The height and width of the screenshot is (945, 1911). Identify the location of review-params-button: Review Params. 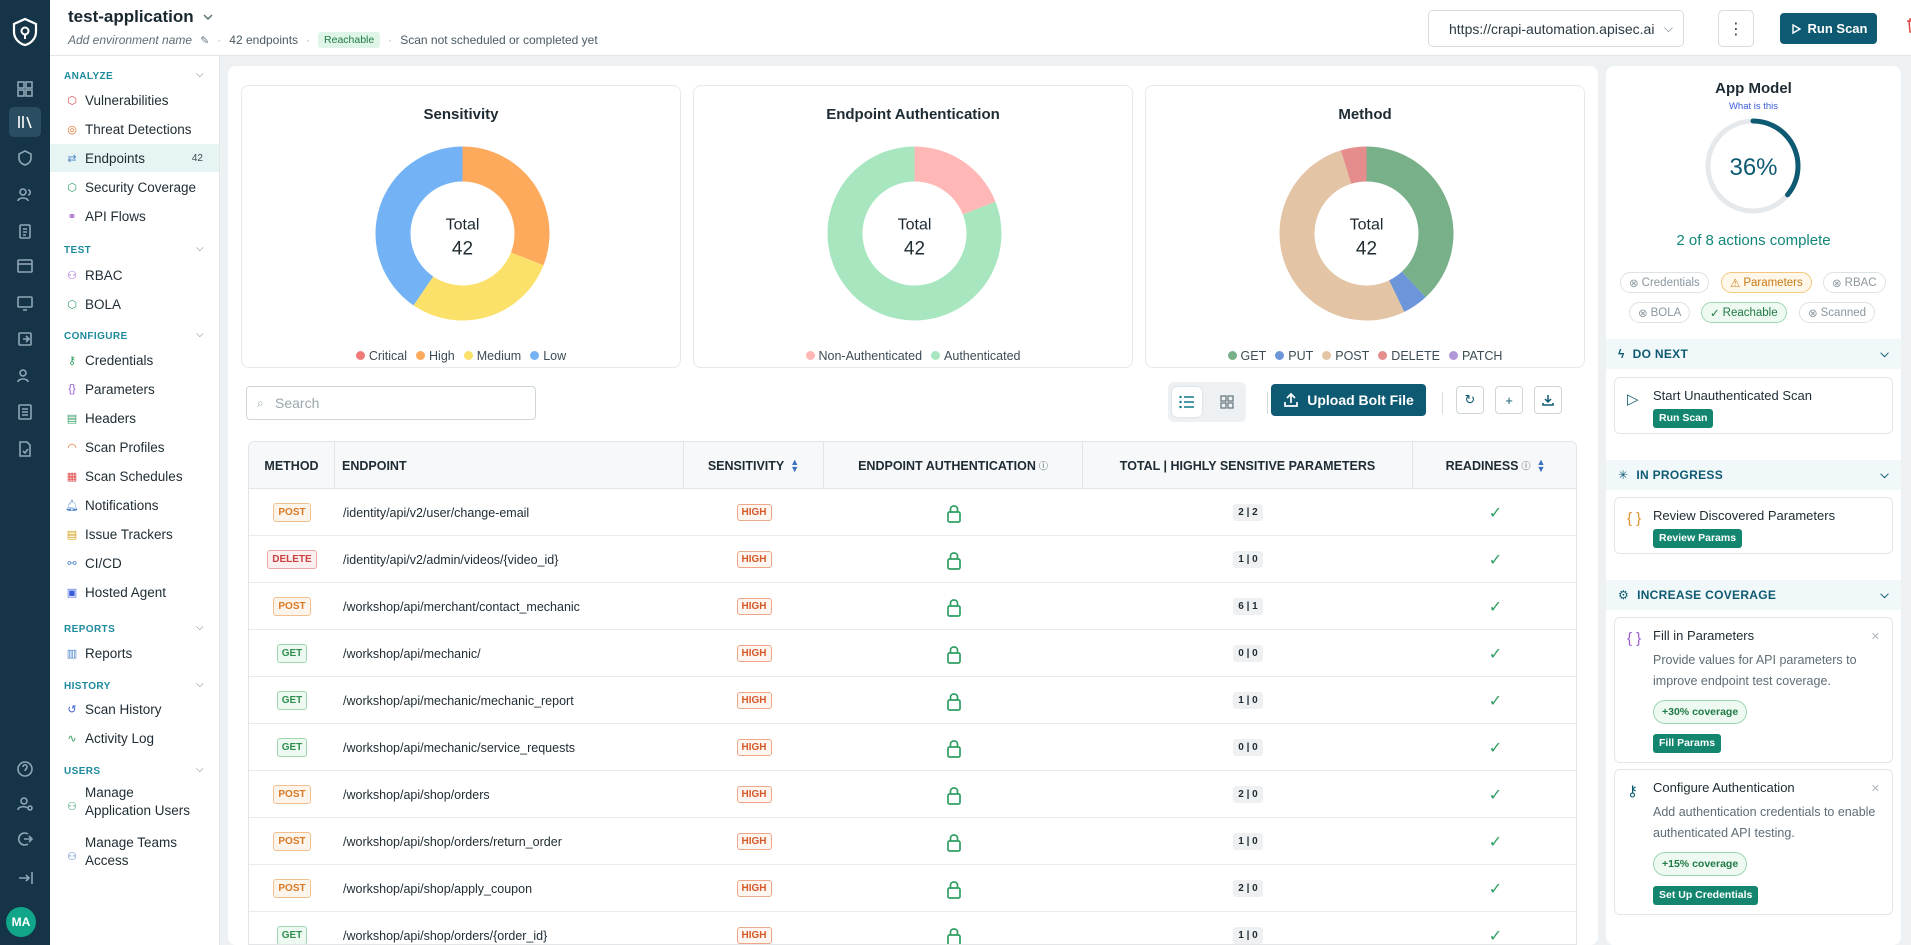
(1698, 538).